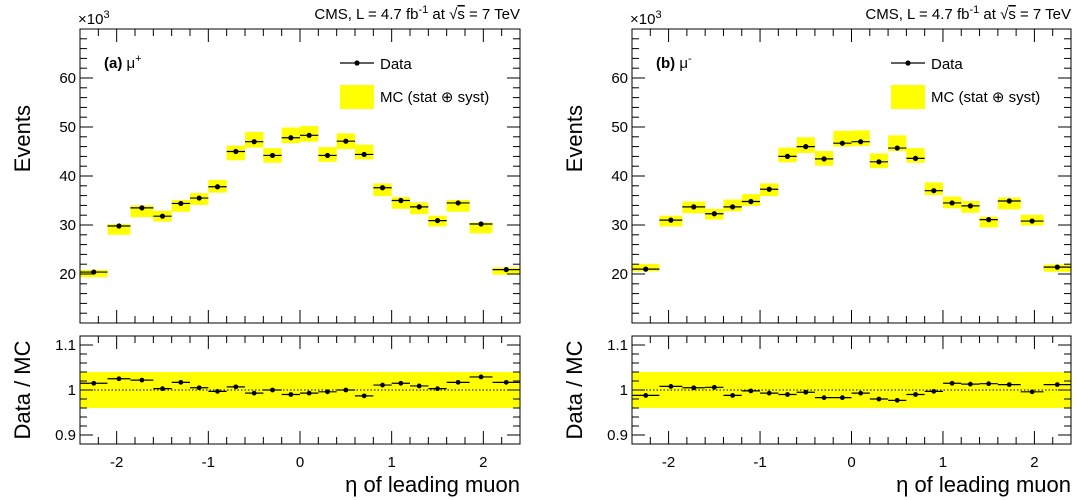 This screenshot has width=1079, height=500. Describe the element at coordinates (617, 345) in the screenshot. I see `ratio-y-tick-label: 1.1` at that location.